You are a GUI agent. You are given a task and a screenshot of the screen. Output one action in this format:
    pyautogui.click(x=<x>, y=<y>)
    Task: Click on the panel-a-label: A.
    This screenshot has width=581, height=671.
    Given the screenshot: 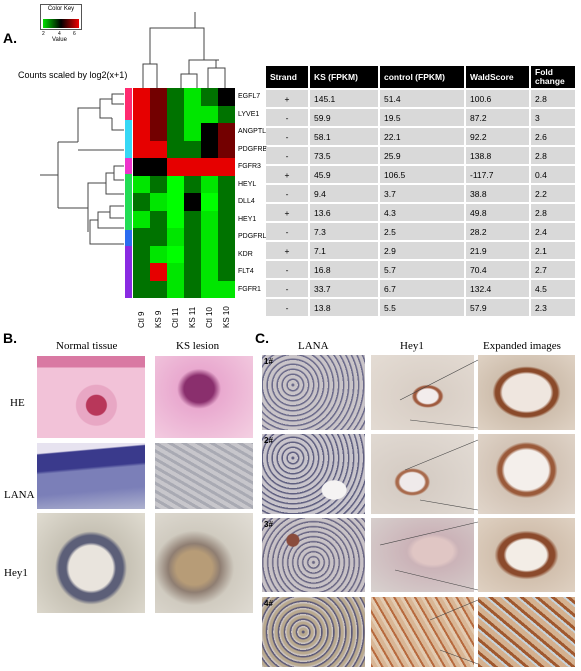 What is the action you would take?
    pyautogui.click(x=10, y=38)
    